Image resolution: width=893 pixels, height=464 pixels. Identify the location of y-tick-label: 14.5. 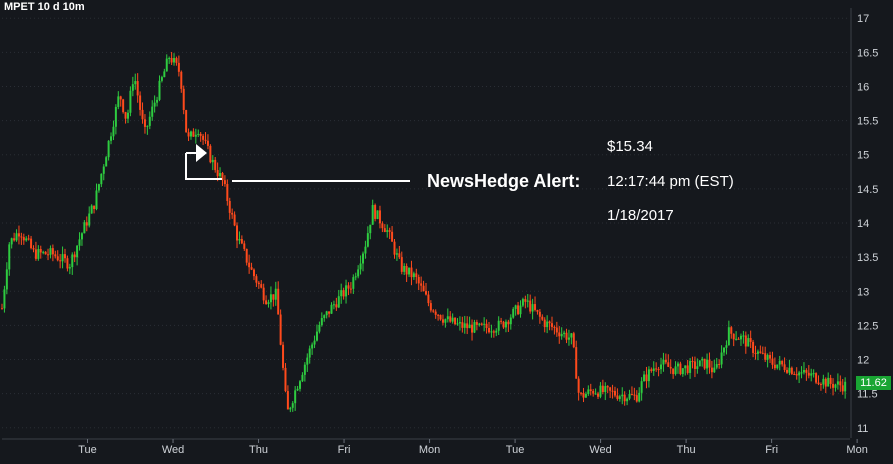
(867, 190).